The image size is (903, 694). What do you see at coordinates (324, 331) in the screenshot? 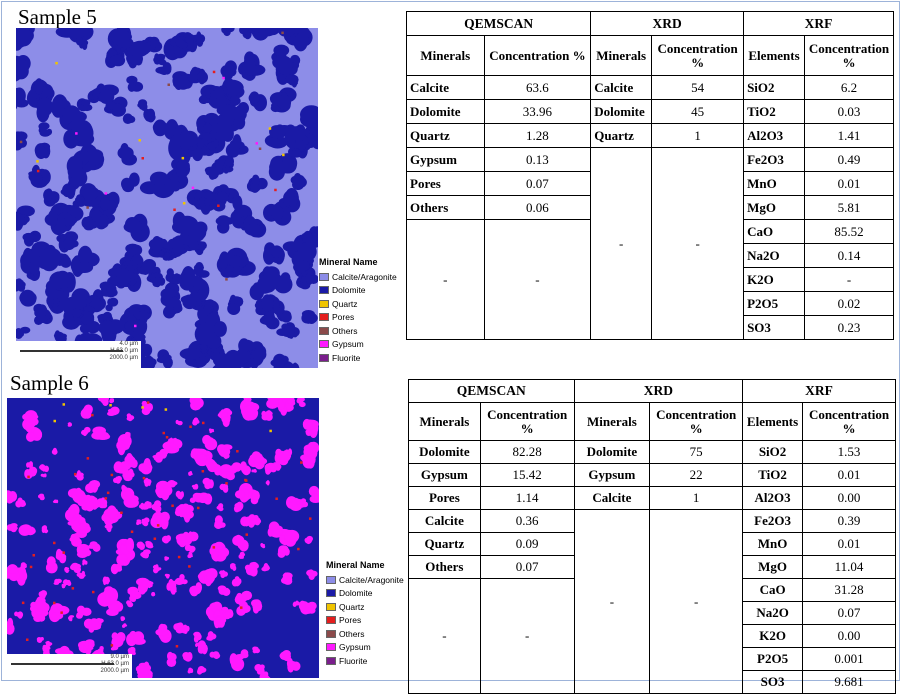
I see `others-swatch` at bounding box center [324, 331].